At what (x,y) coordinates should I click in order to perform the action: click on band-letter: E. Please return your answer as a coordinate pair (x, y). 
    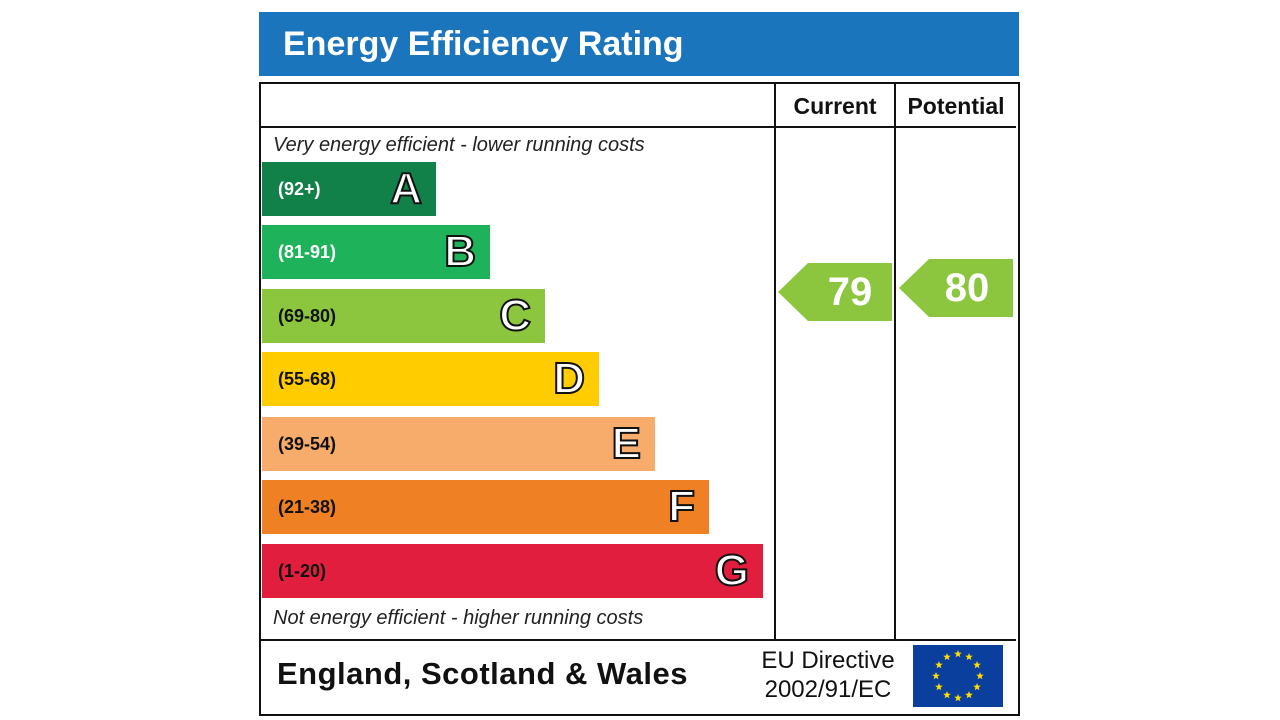
    Looking at the image, I should click on (626, 443).